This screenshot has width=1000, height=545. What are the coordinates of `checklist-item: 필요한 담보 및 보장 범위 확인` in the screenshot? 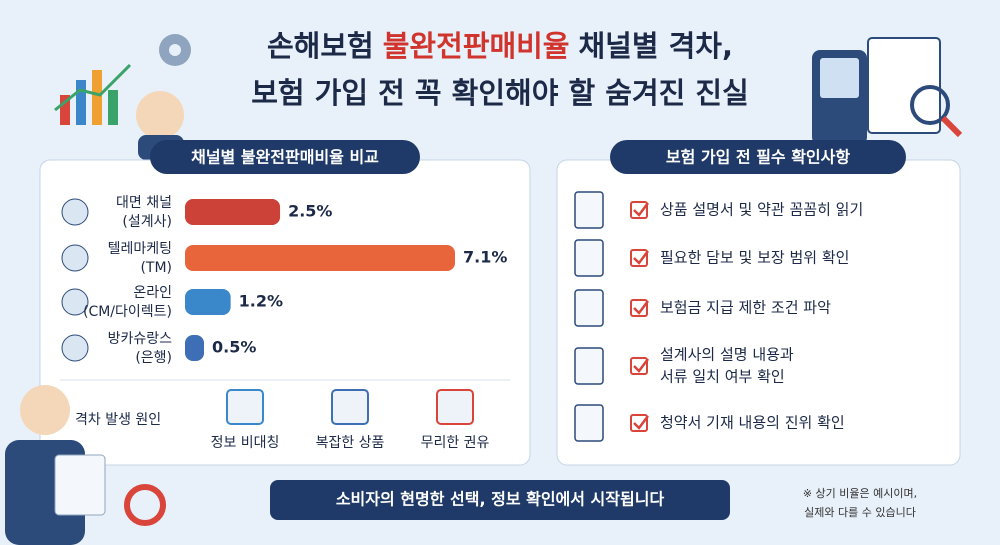 It's located at (754, 258).